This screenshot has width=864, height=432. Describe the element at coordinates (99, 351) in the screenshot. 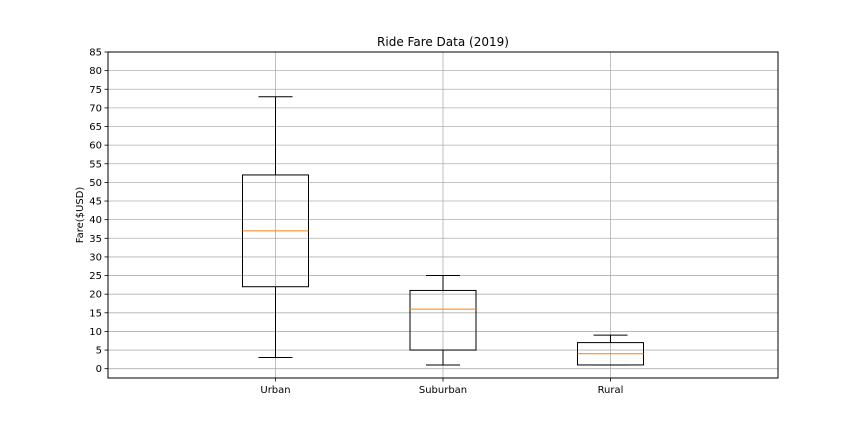

I see `y-tick-label: 5` at that location.